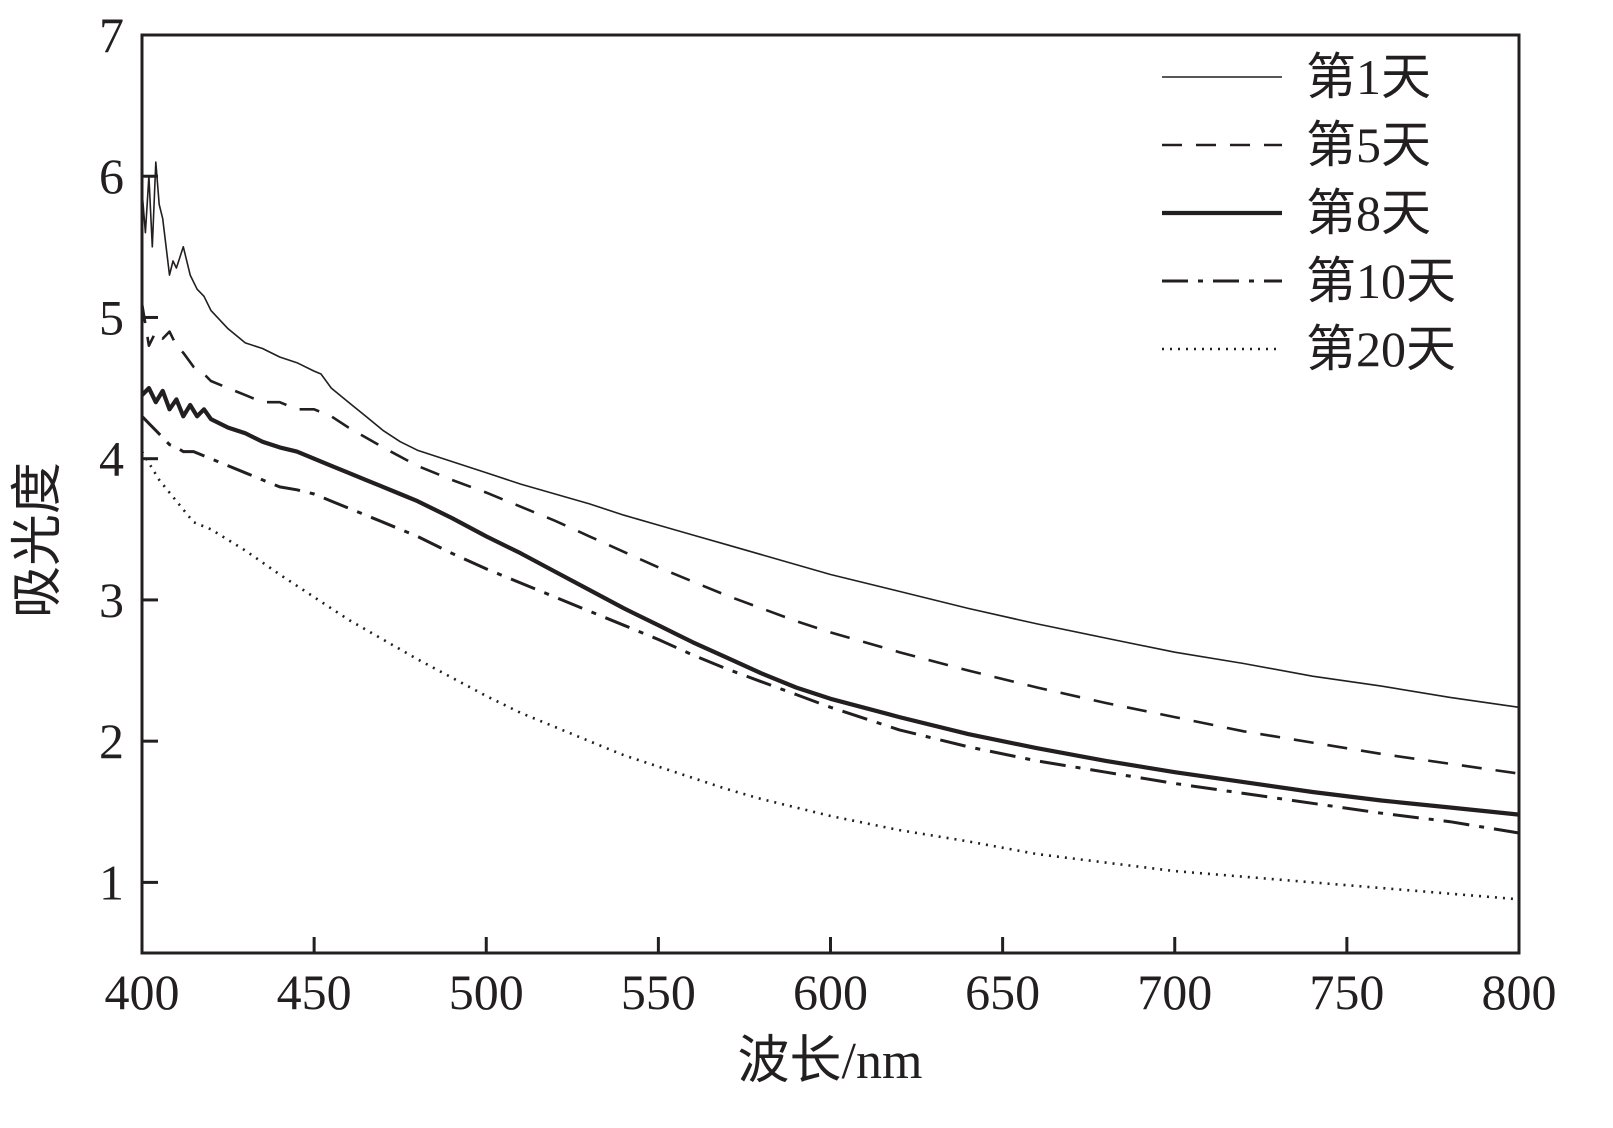 The width and height of the screenshot is (1613, 1128). Describe the element at coordinates (1368, 77) in the screenshot. I see `legend-label-1: 第1天` at that location.